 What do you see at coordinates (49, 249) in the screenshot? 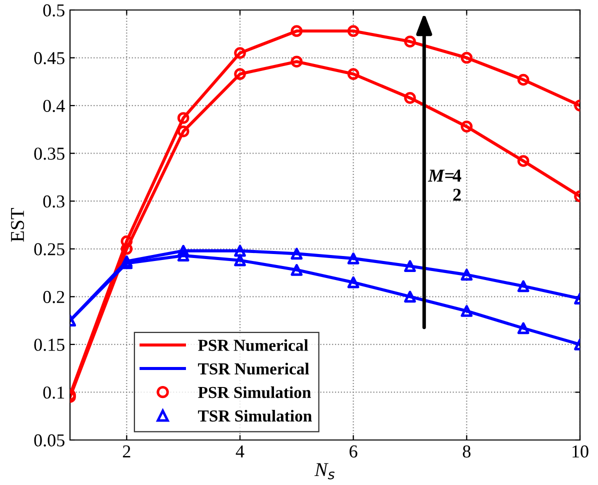
I see `y-tick-label: 0.25` at bounding box center [49, 249].